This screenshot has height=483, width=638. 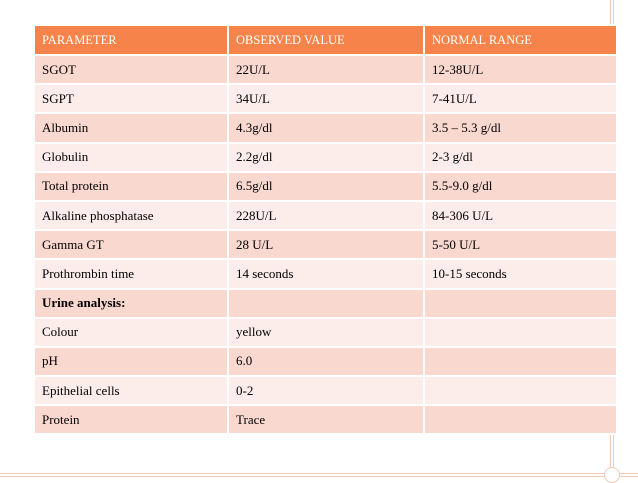 What do you see at coordinates (520, 128) in the screenshot?
I see `cell-normal: 3.5 – 5.3 g/dl` at bounding box center [520, 128].